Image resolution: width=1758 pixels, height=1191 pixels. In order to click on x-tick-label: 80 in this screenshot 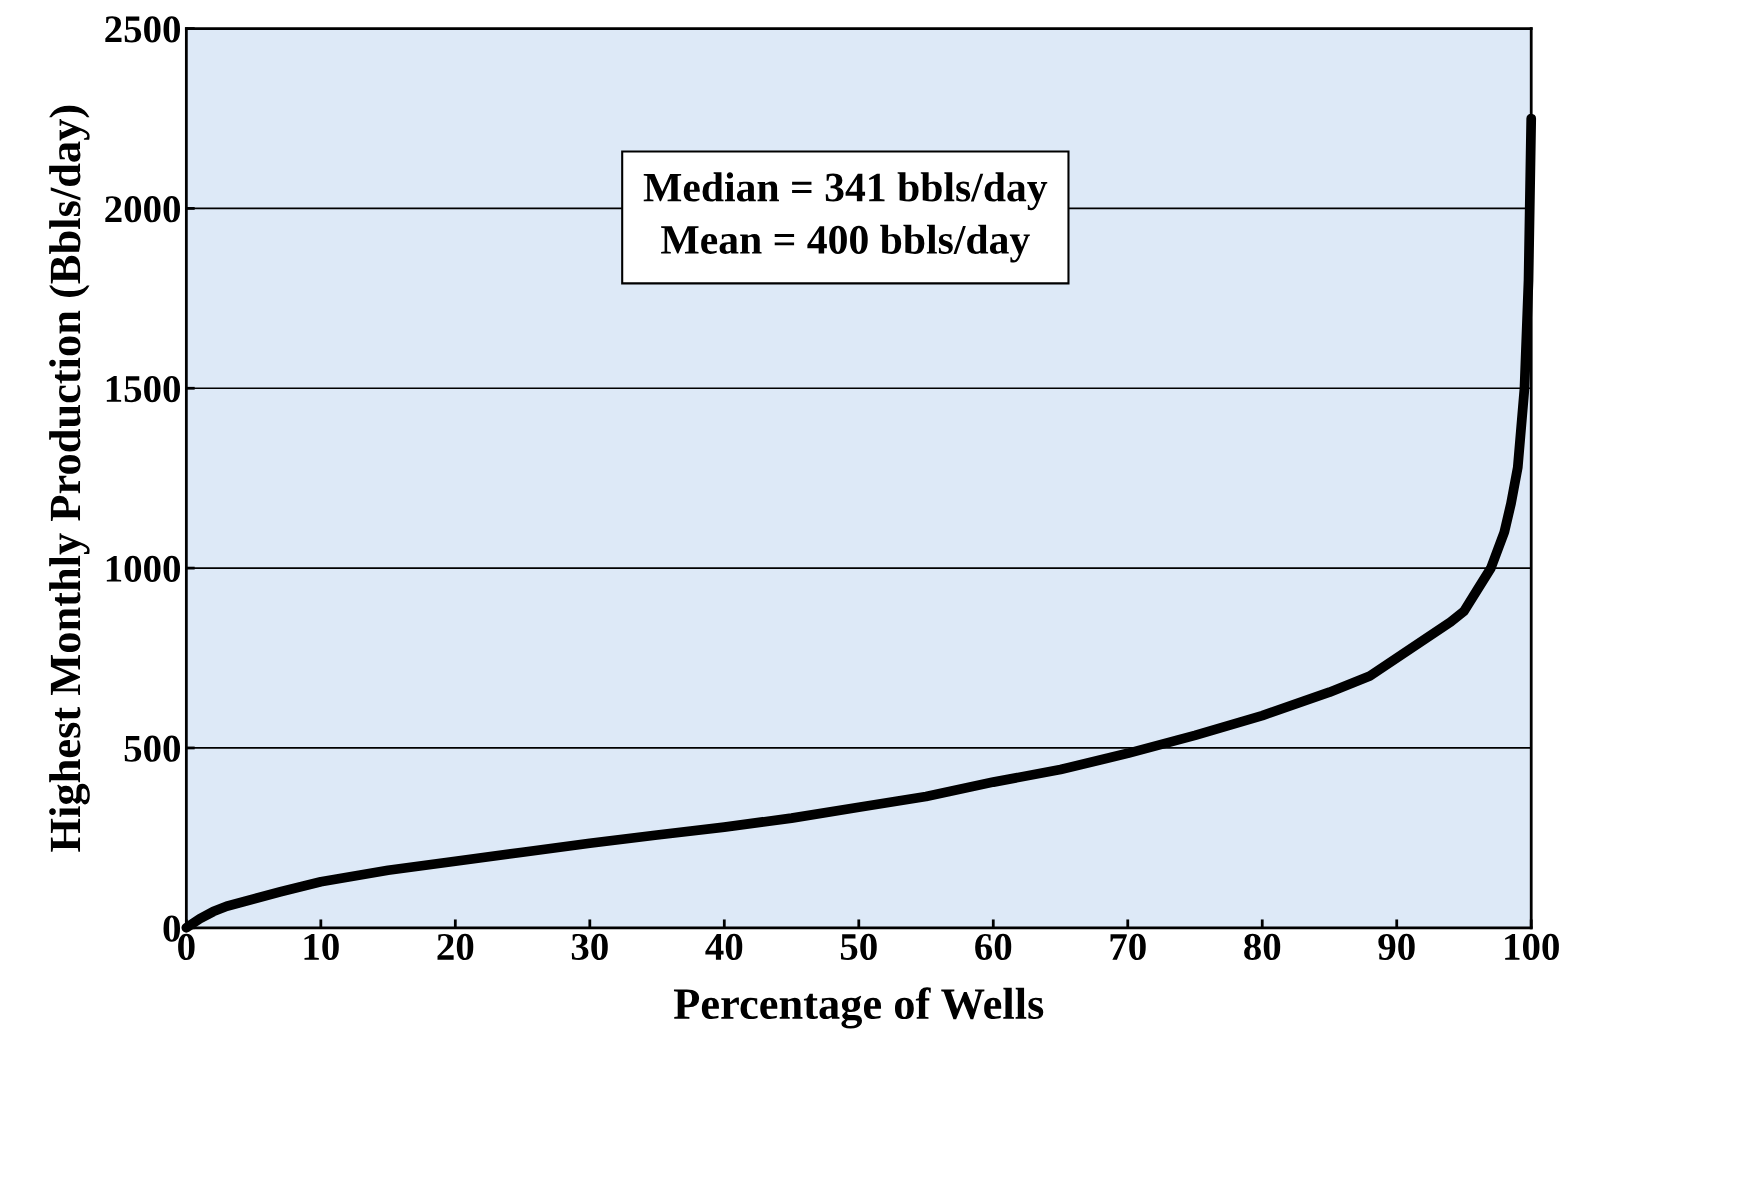, I will do `click(1262, 947)`.